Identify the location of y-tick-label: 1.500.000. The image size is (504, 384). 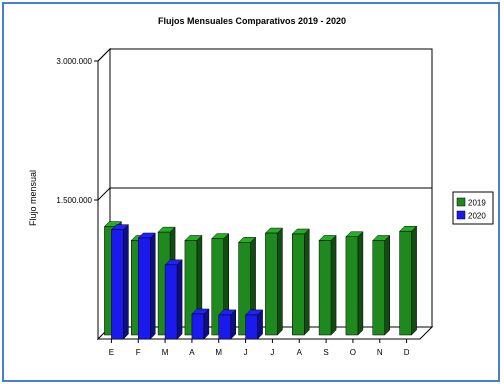
(74, 200).